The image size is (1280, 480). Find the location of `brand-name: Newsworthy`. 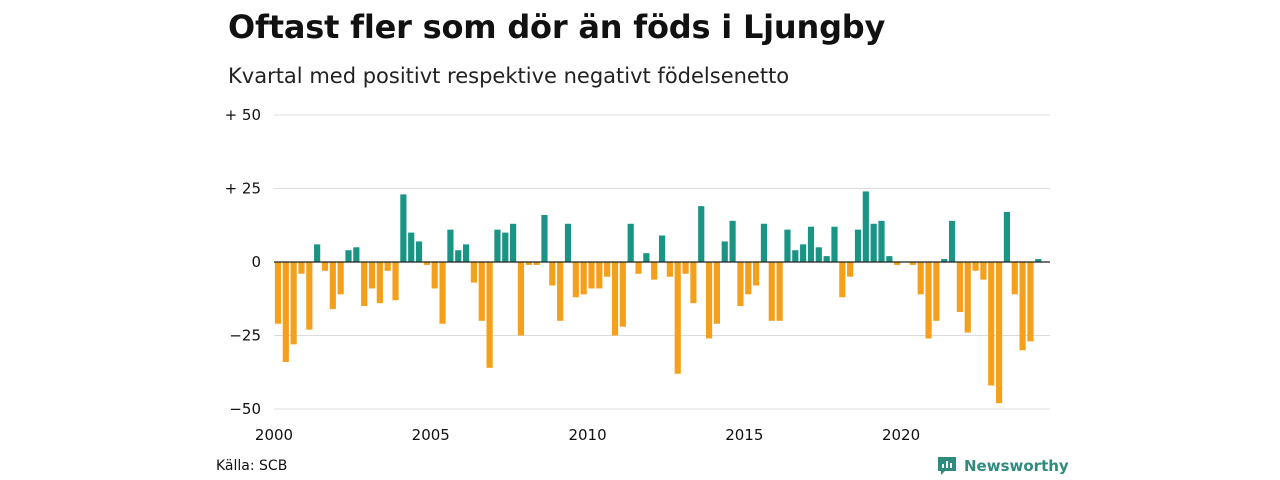

brand-name: Newsworthy is located at coordinates (1016, 466).